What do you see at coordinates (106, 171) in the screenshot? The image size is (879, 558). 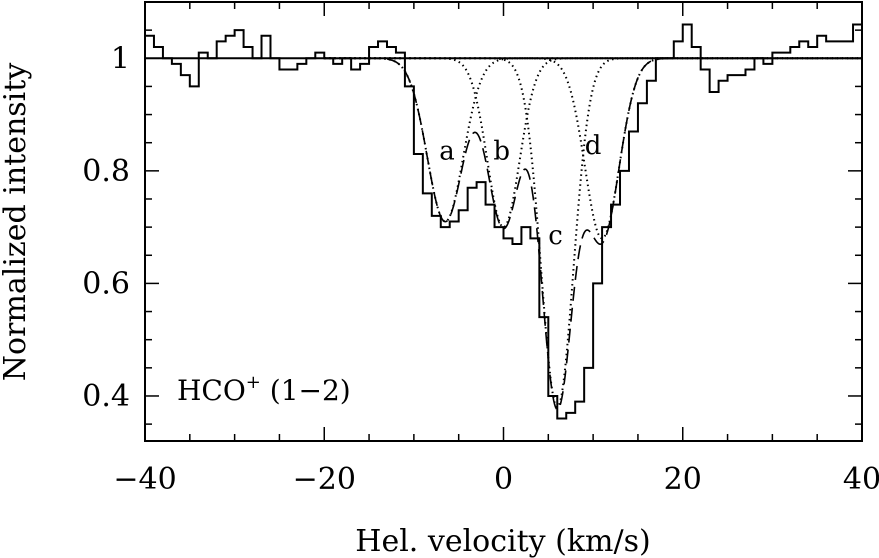 I see `y-tick-label: 0.8` at bounding box center [106, 171].